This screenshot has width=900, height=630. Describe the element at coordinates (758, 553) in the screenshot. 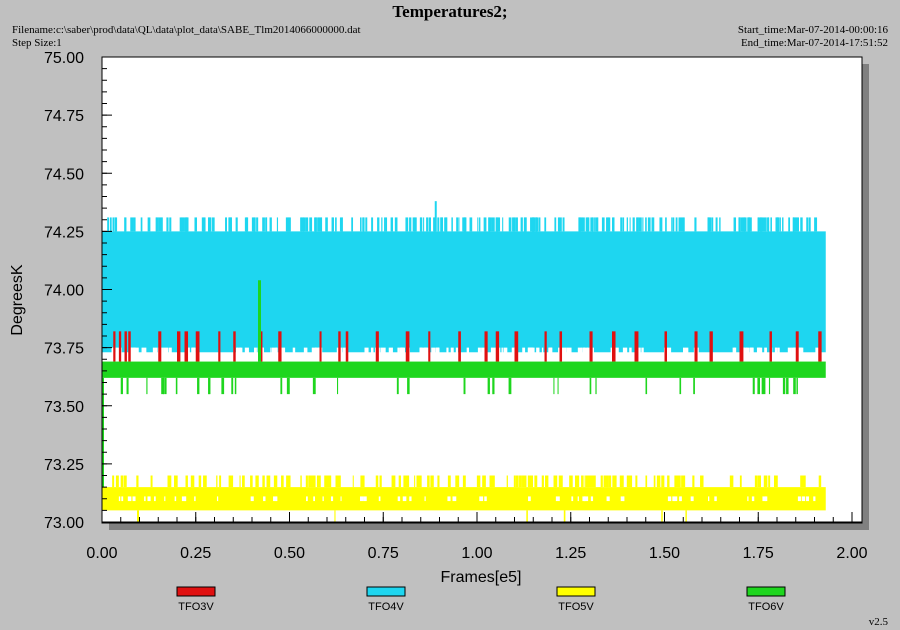

I see `x-tick-label: 1.75` at that location.